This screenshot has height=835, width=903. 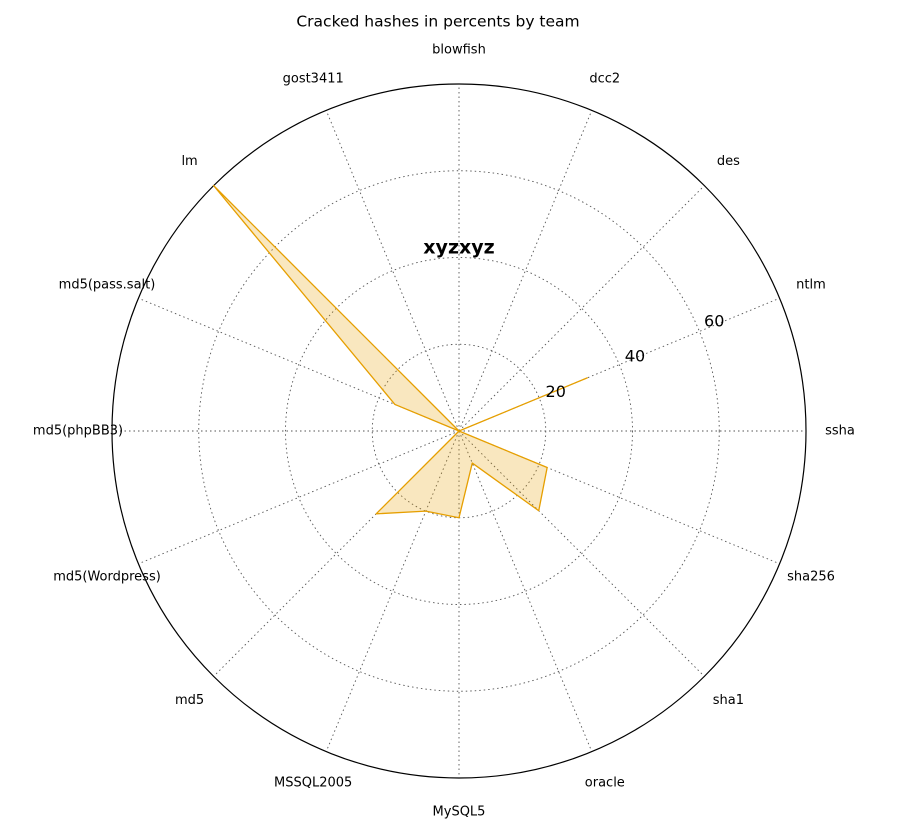 What do you see at coordinates (459, 50) in the screenshot?
I see `category-label: blowfish` at bounding box center [459, 50].